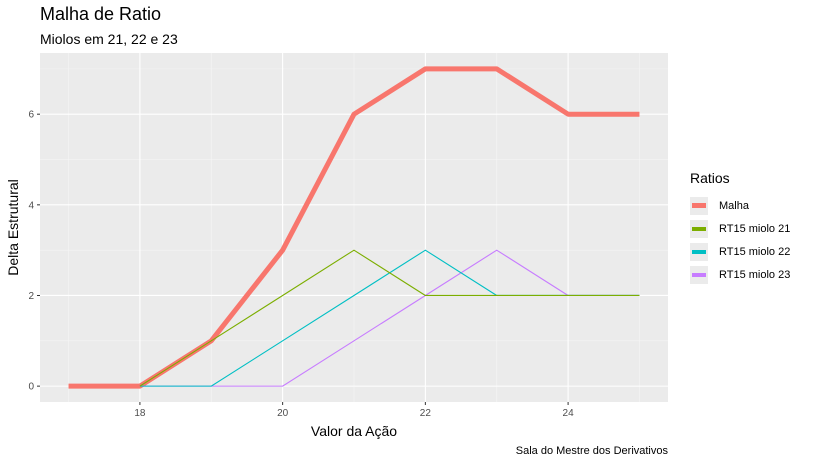  What do you see at coordinates (31, 387) in the screenshot?
I see `y-tick-label: 0` at bounding box center [31, 387].